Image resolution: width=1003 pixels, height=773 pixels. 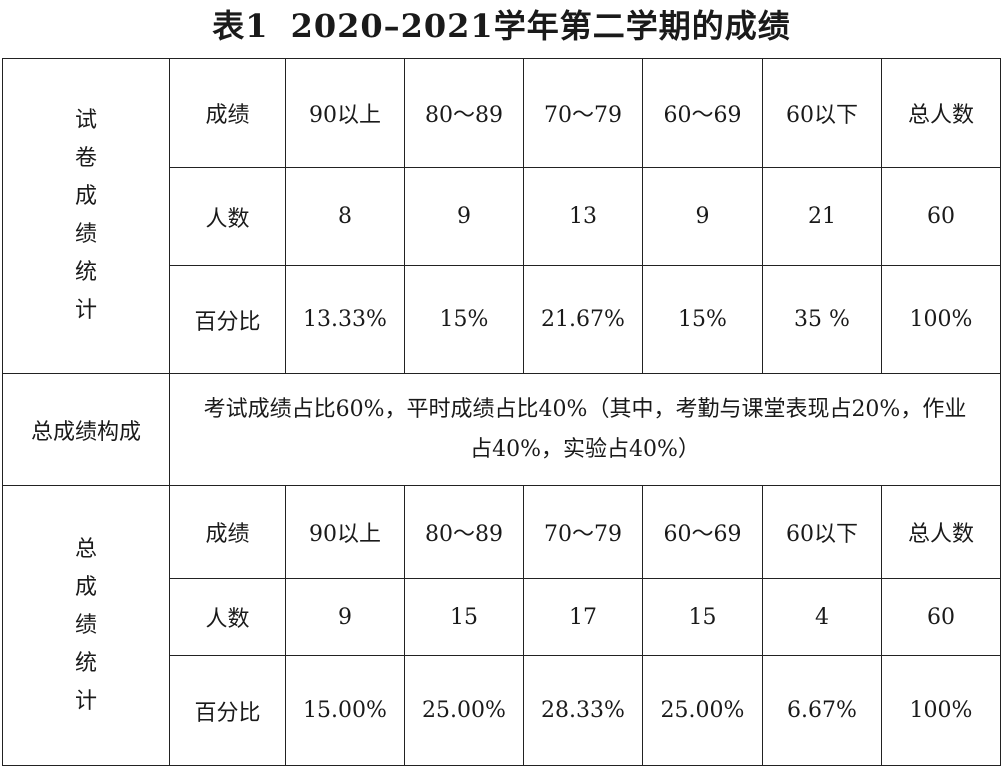 I want to click on count-cell: 4, so click(x=822, y=617).